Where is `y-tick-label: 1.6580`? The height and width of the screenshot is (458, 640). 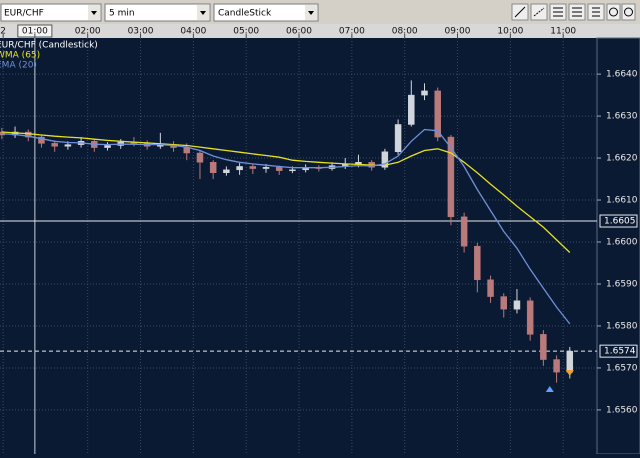 y-tick-label: 1.6580 is located at coordinates (622, 326).